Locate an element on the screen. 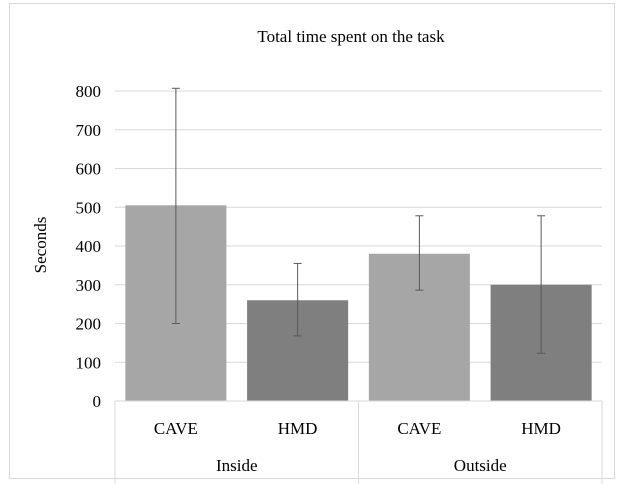  y-tick-label: 300 is located at coordinates (89, 285).